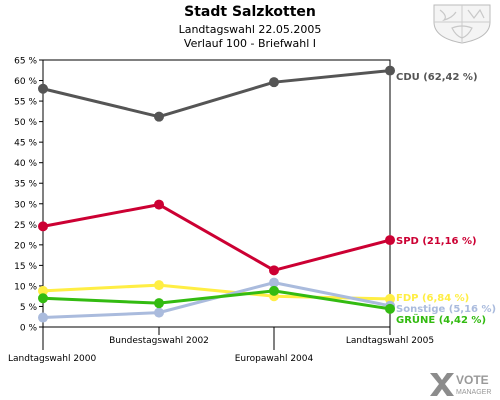 This screenshot has width=500, height=400. What do you see at coordinates (25, 226) in the screenshot?
I see `y-tick-label: 25 %` at bounding box center [25, 226].